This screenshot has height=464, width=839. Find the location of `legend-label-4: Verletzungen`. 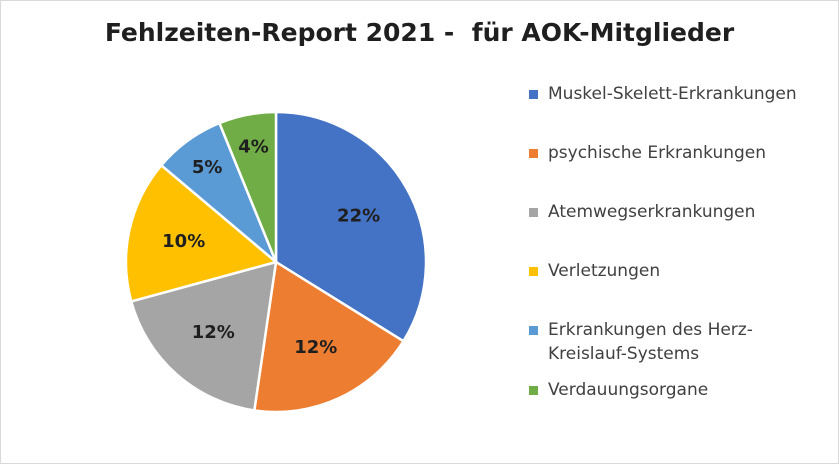

legend-label-4: Verletzungen is located at coordinates (604, 271).